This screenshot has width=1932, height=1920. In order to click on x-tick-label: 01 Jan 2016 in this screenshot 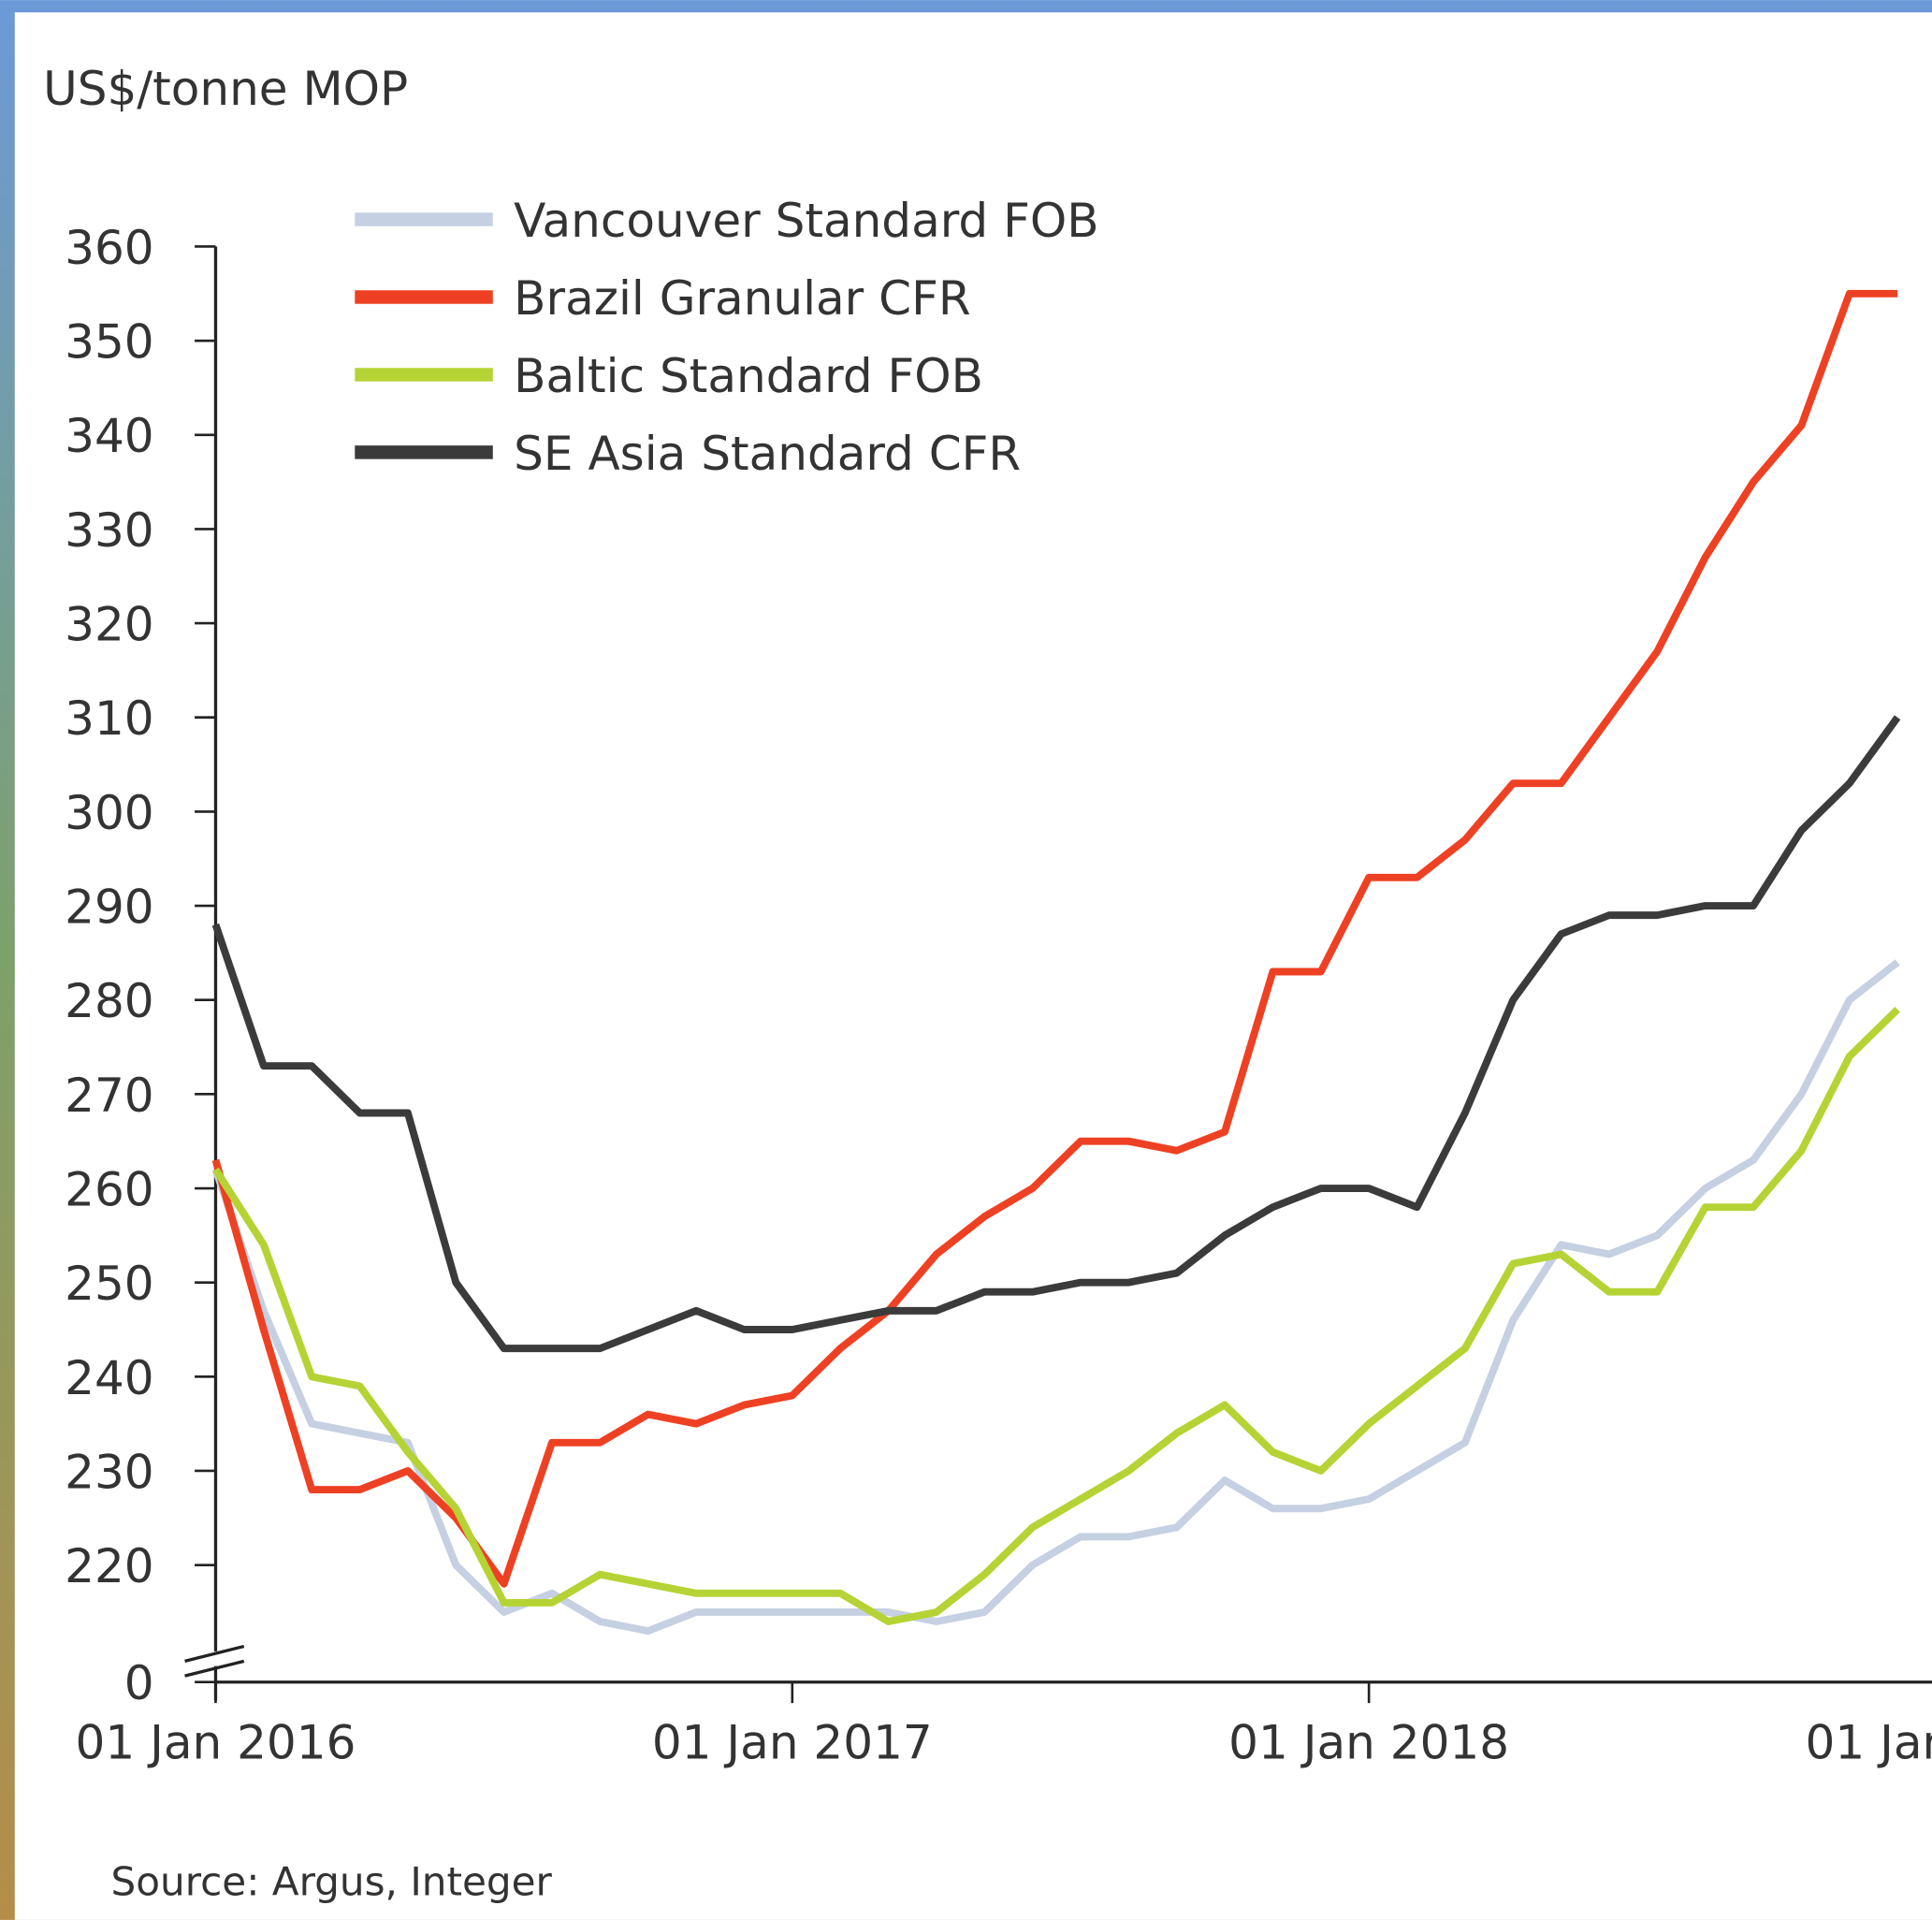, I will do `click(216, 1742)`.